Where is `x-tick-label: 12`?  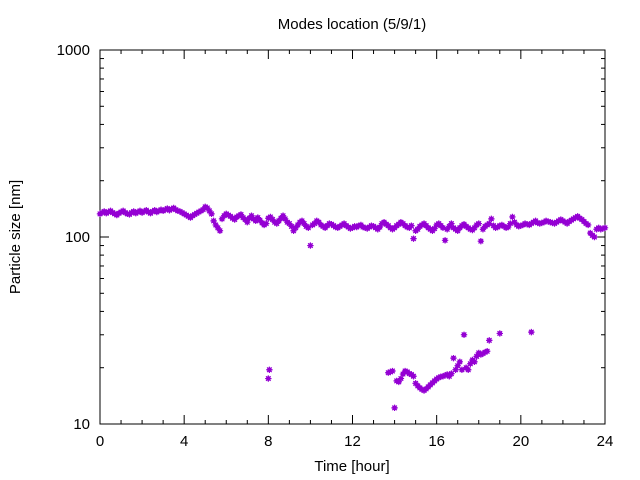
x-tick-label: 12 is located at coordinates (352, 441).